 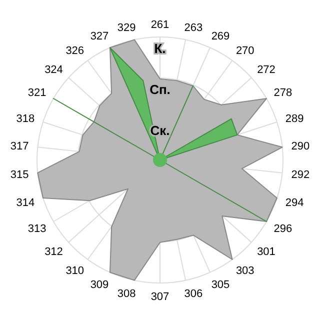 What do you see at coordinates (220, 285) in the screenshot?
I see `spoke-label: 305` at bounding box center [220, 285].